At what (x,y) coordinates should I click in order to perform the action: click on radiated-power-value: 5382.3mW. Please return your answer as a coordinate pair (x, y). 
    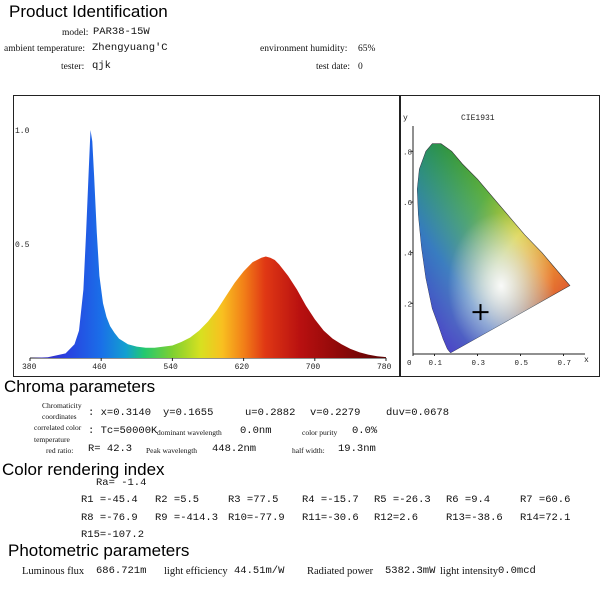
    Looking at the image, I should click on (410, 571).